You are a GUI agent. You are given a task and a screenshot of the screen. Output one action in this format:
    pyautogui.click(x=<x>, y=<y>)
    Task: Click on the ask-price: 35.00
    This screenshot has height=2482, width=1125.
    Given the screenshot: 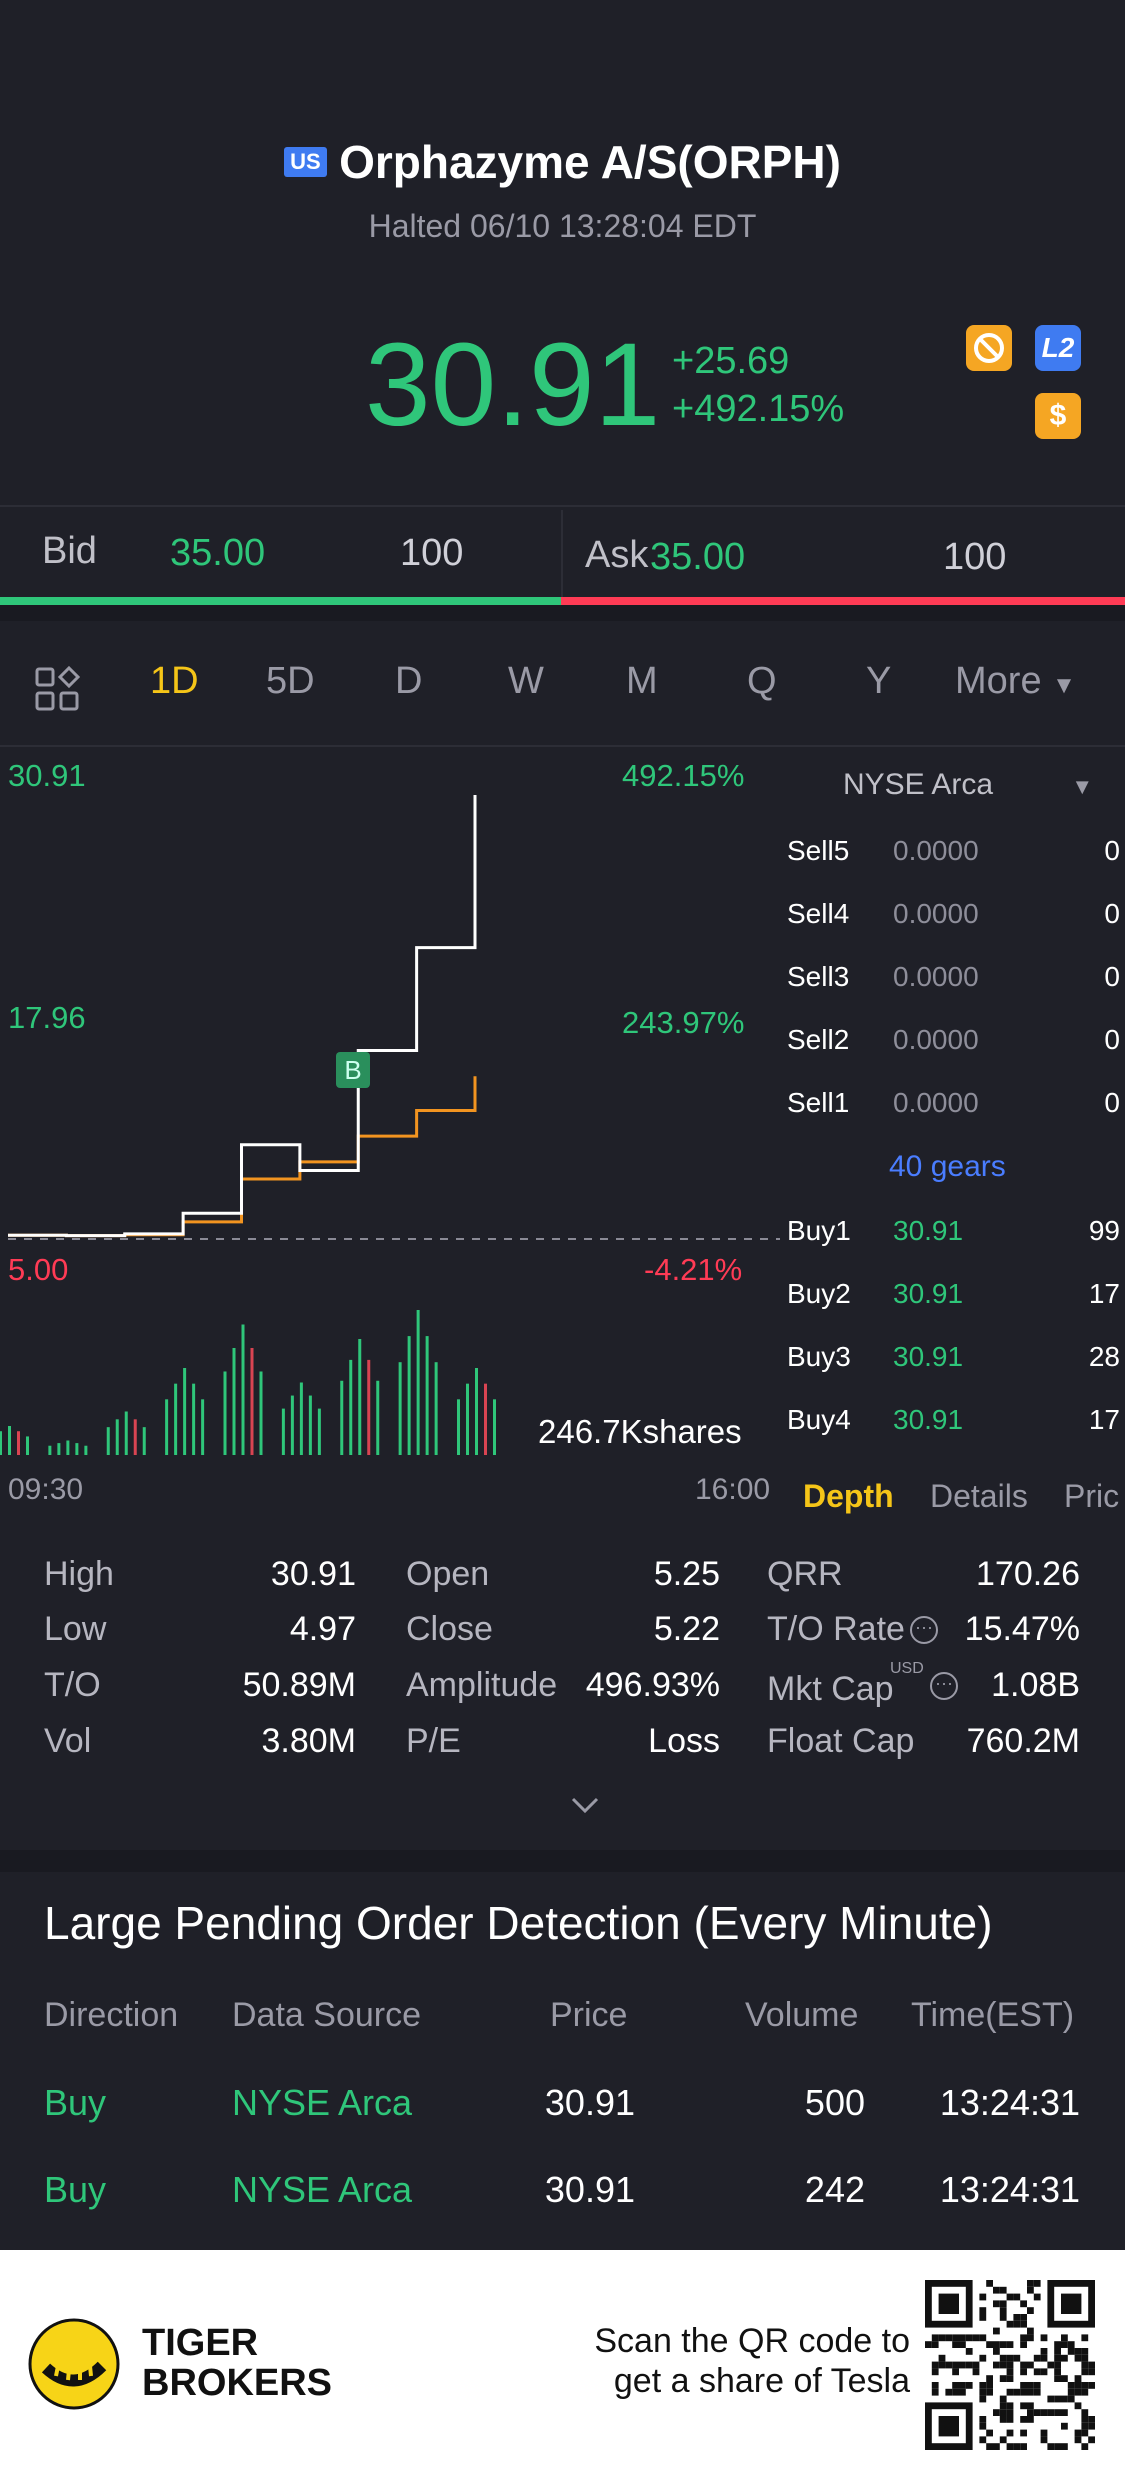 What is the action you would take?
    pyautogui.click(x=698, y=557)
    